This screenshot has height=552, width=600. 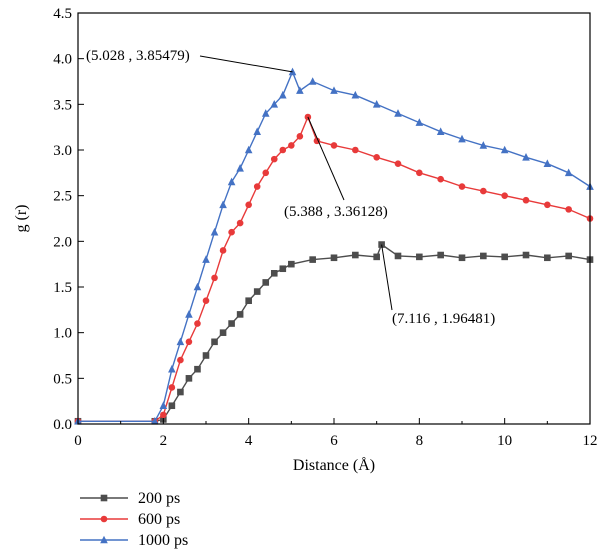 What do you see at coordinates (130, 498) in the screenshot?
I see `legend-entry: 200 ps` at bounding box center [130, 498].